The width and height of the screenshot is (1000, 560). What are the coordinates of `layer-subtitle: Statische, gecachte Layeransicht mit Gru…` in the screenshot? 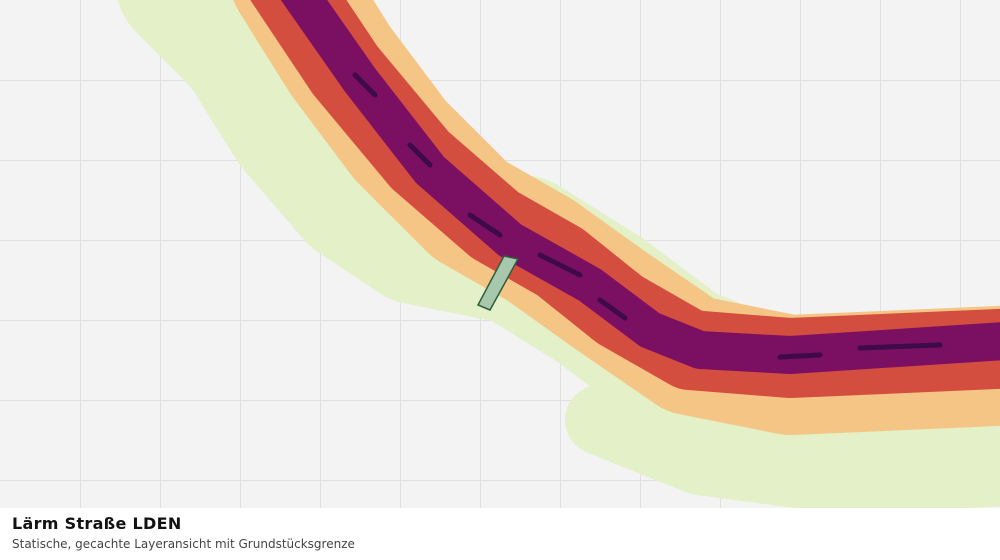 It's located at (183, 544).